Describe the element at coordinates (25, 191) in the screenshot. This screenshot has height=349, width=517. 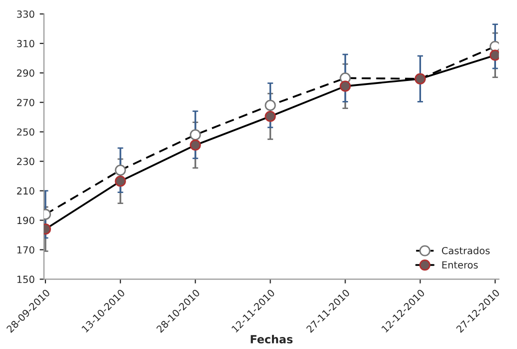
I see `y-tick-label: 210` at that location.